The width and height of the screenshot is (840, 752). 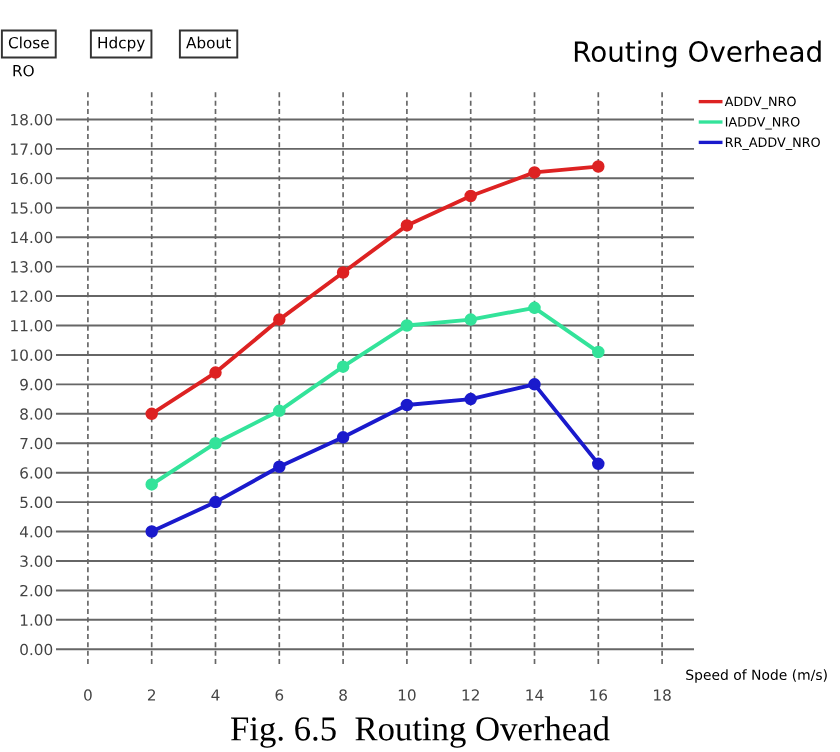 What do you see at coordinates (697, 54) in the screenshot?
I see `chart-title: Routing Overhead` at bounding box center [697, 54].